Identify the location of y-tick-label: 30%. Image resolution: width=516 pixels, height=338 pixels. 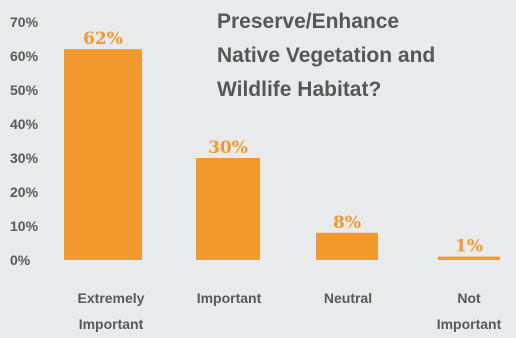
(24, 158).